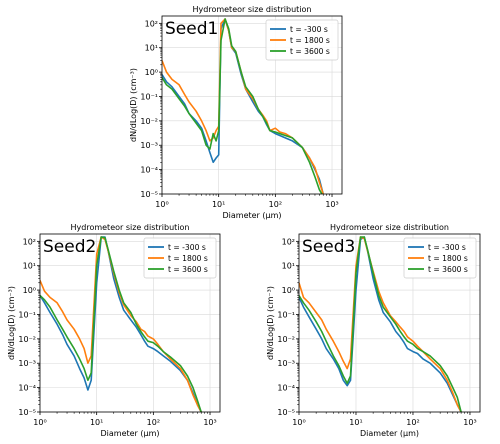 Image resolution: width=500 pixels, height=444 pixels. I want to click on panel-label: Seed1, so click(191, 29).